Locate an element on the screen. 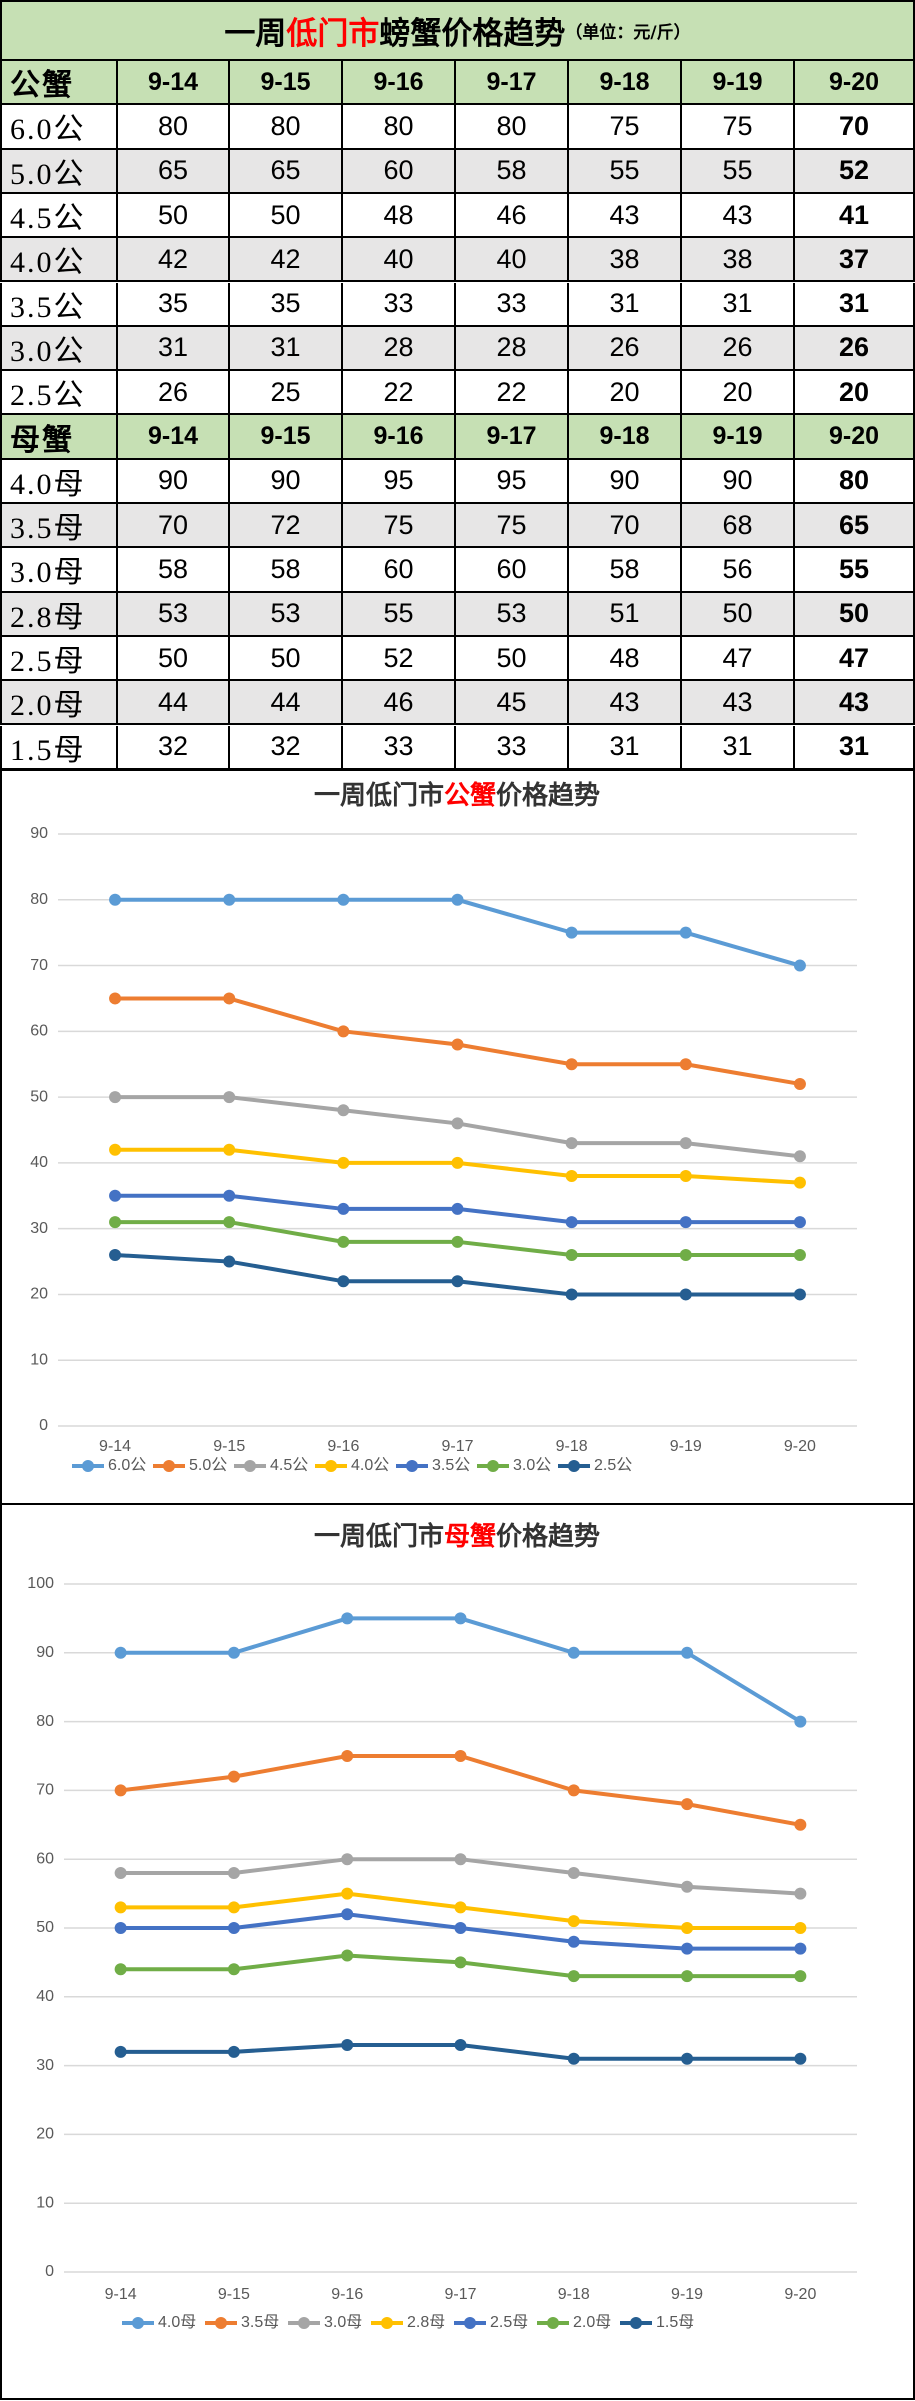  legend-label: 3.0母 is located at coordinates (343, 2322).